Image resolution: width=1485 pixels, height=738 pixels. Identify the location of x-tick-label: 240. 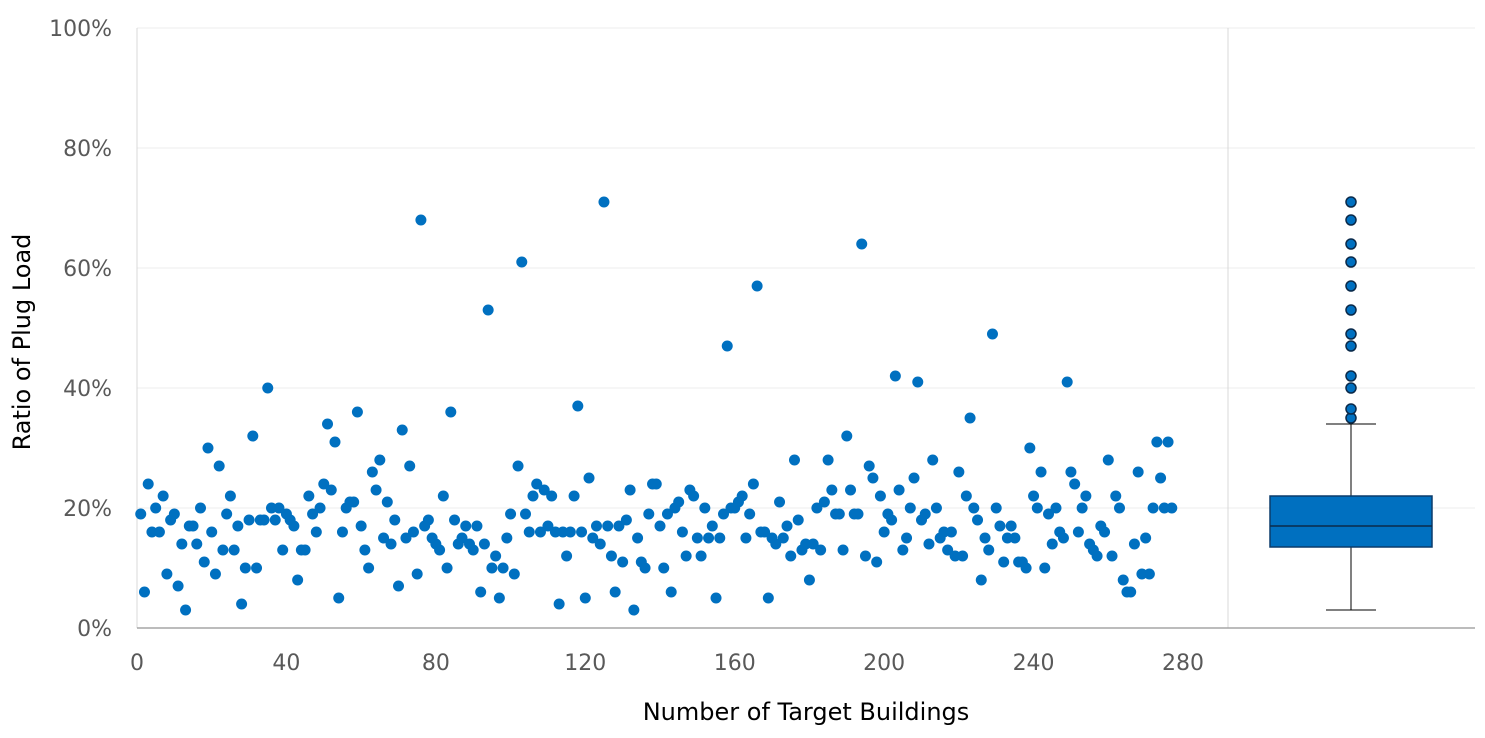
(1034, 663).